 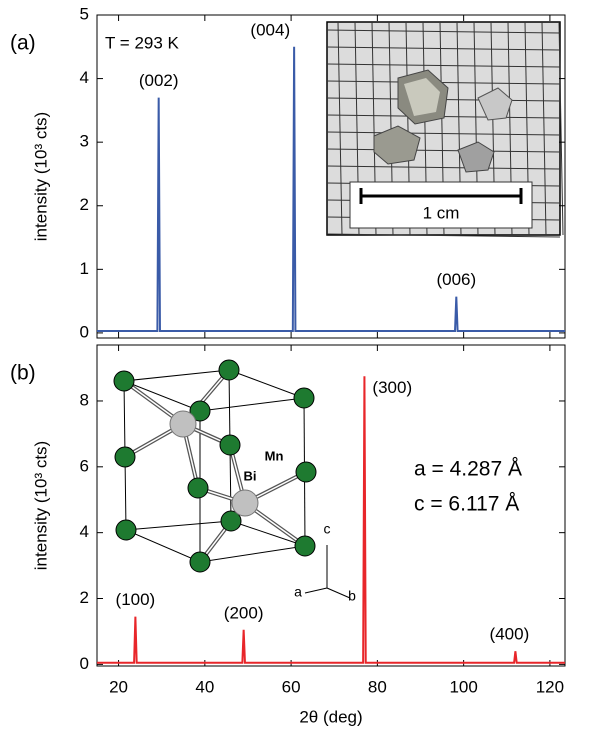 What do you see at coordinates (84, 465) in the screenshot?
I see `y-tick-label: 6` at bounding box center [84, 465].